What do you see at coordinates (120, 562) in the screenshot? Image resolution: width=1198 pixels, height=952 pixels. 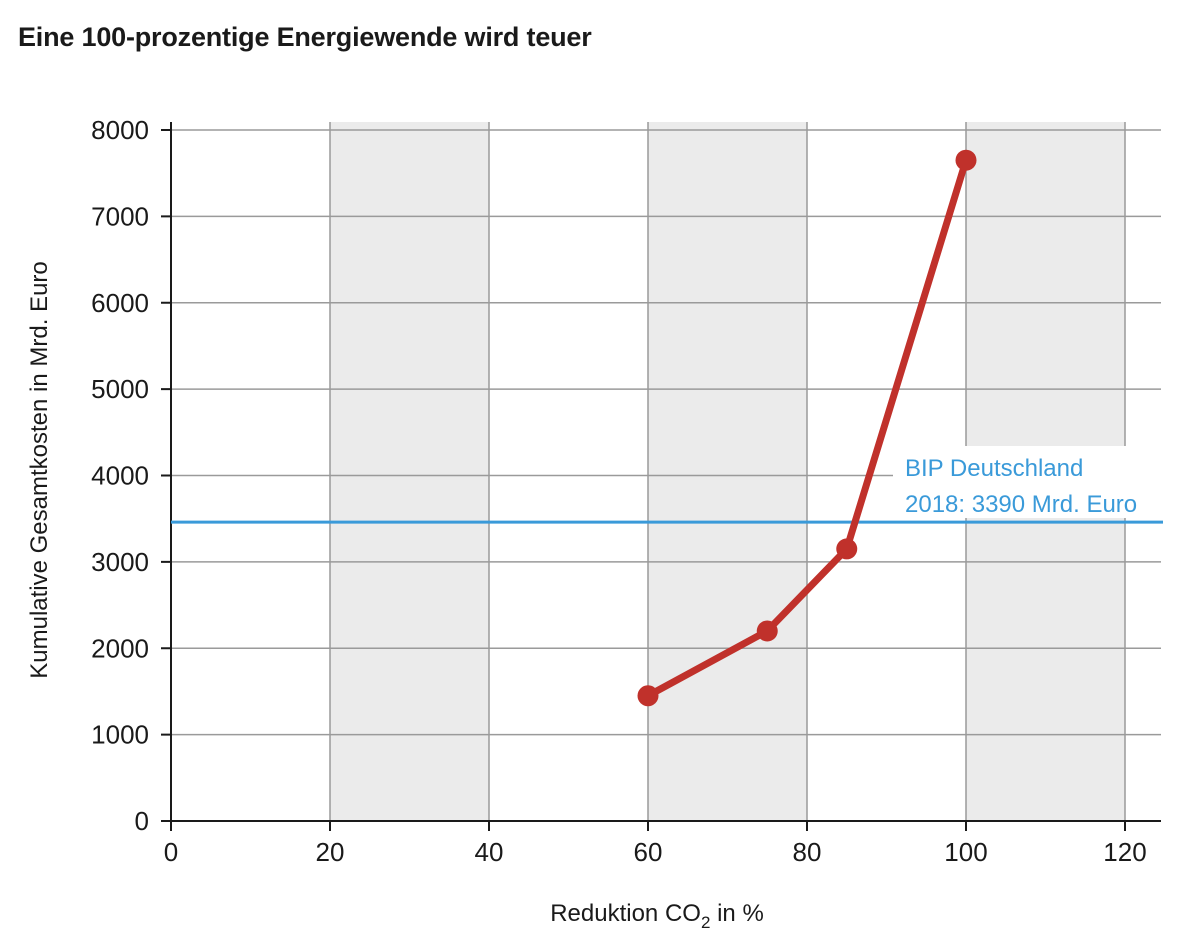 I see `y-tick-label-3000: 3000` at bounding box center [120, 562].